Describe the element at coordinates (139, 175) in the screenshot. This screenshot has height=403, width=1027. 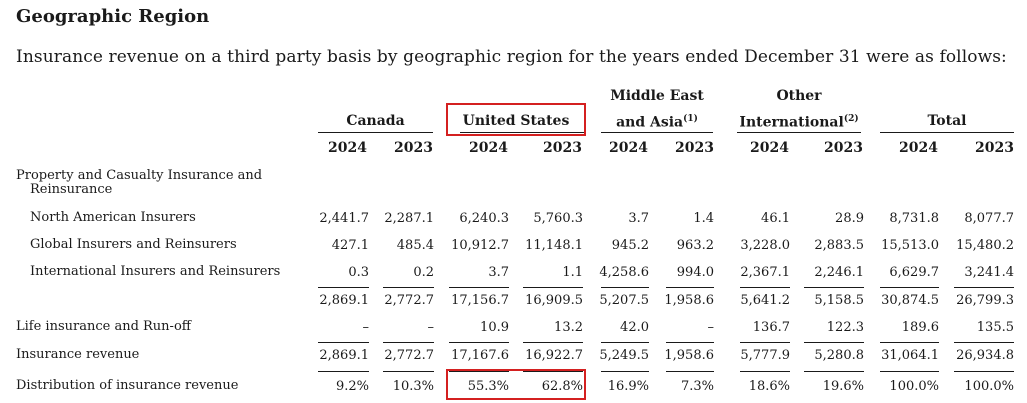
I see `section-label-line1: Property and Casualty Insurance and` at that location.